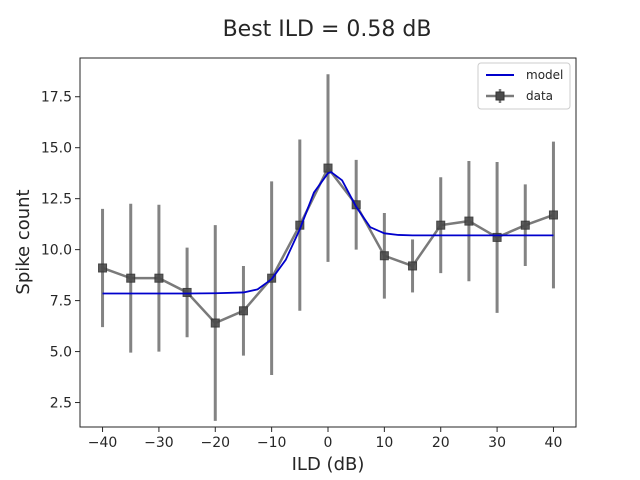 The image size is (640, 480). Describe the element at coordinates (441, 443) in the screenshot. I see `x-tick-label: 20` at that location.